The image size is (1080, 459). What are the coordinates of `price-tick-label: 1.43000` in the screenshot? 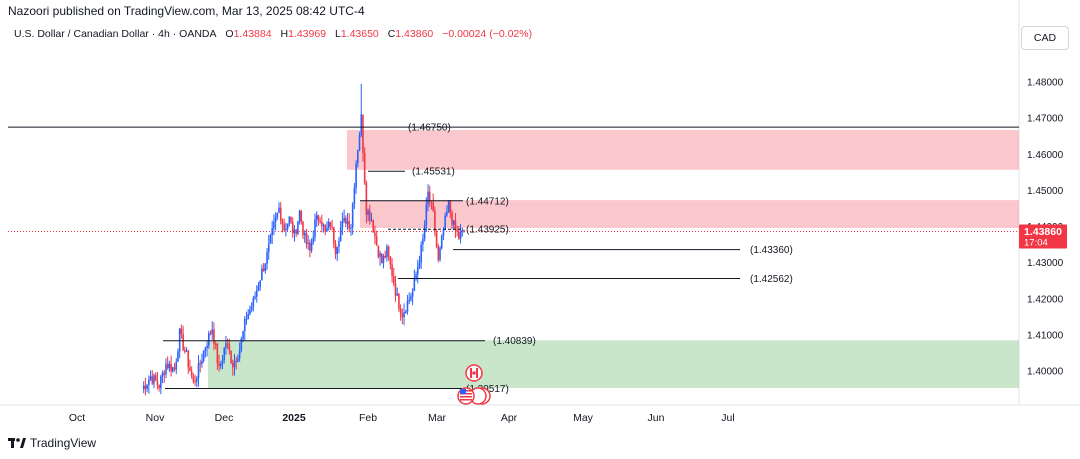 It's located at (1045, 263).